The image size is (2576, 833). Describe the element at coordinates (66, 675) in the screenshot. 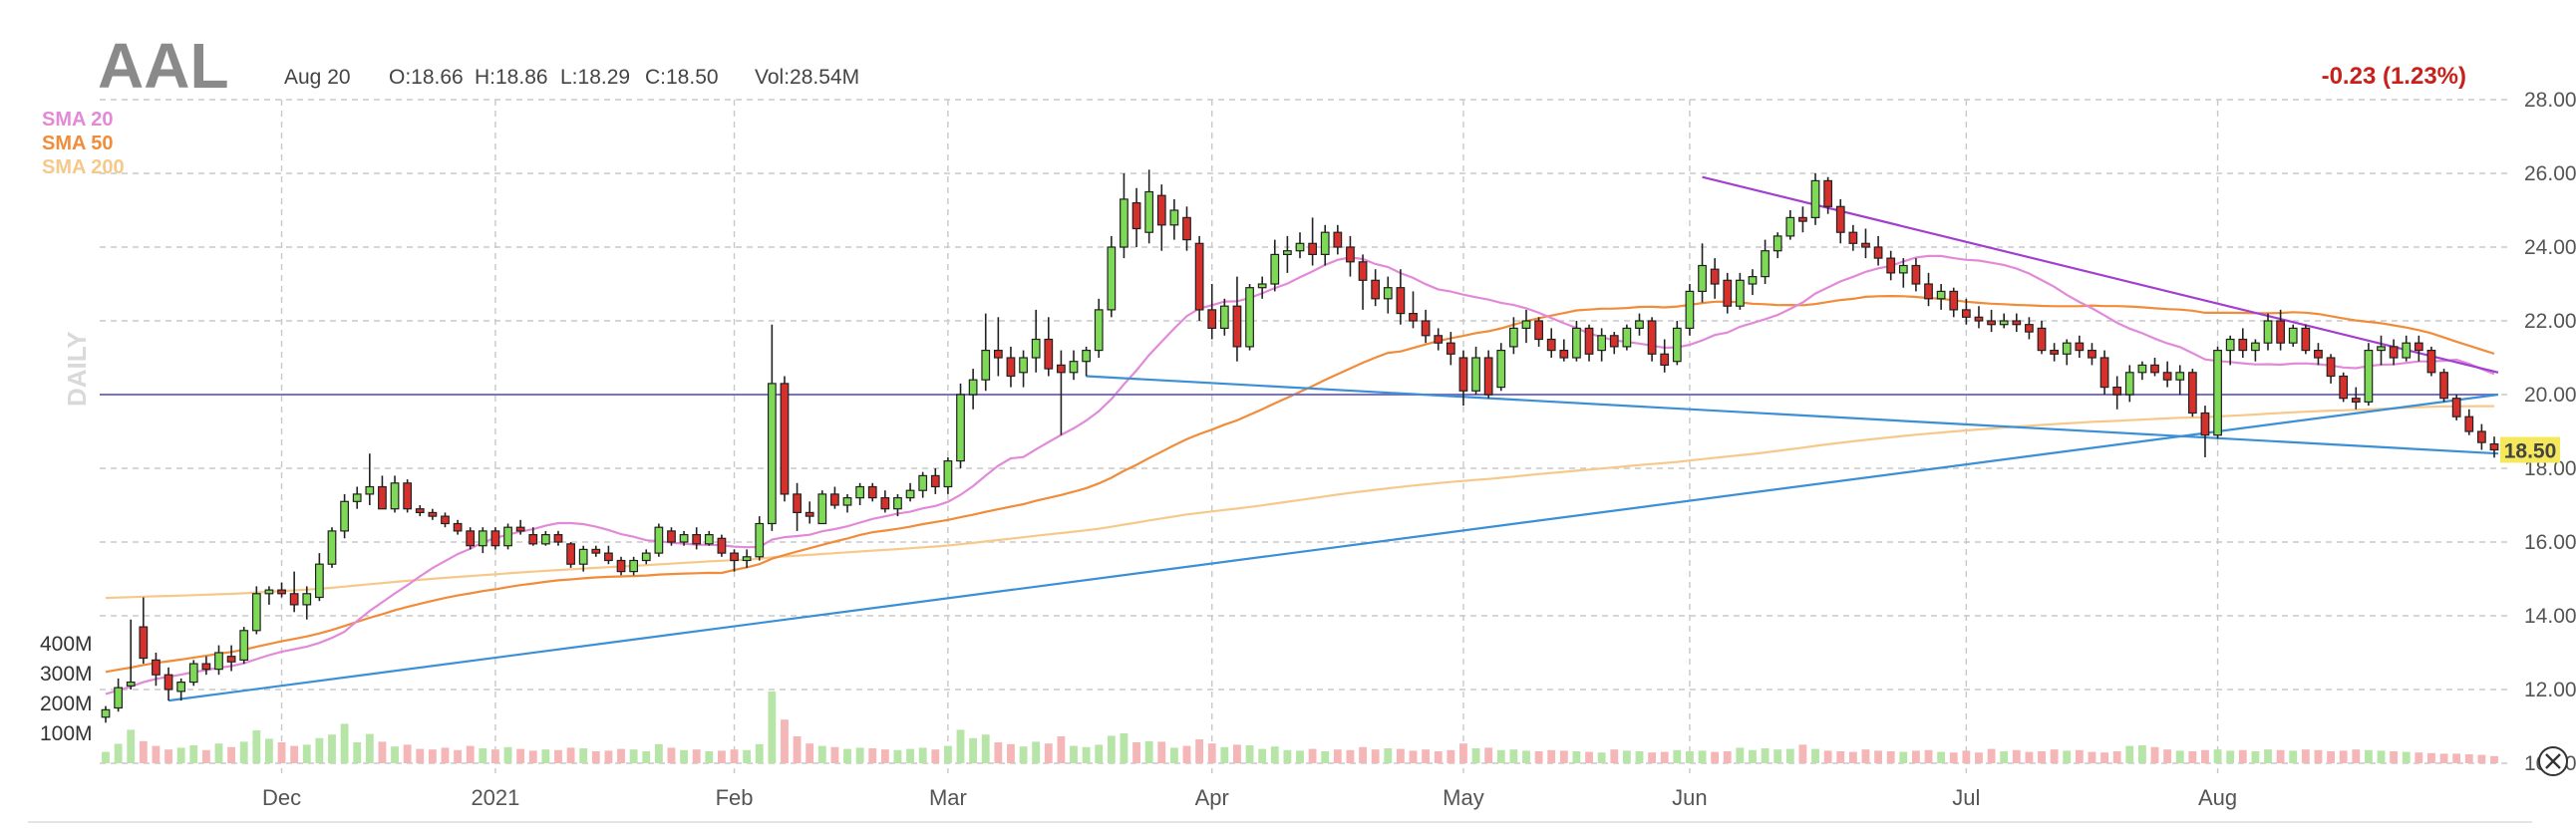

I see `volume-tick-label: 300M` at that location.